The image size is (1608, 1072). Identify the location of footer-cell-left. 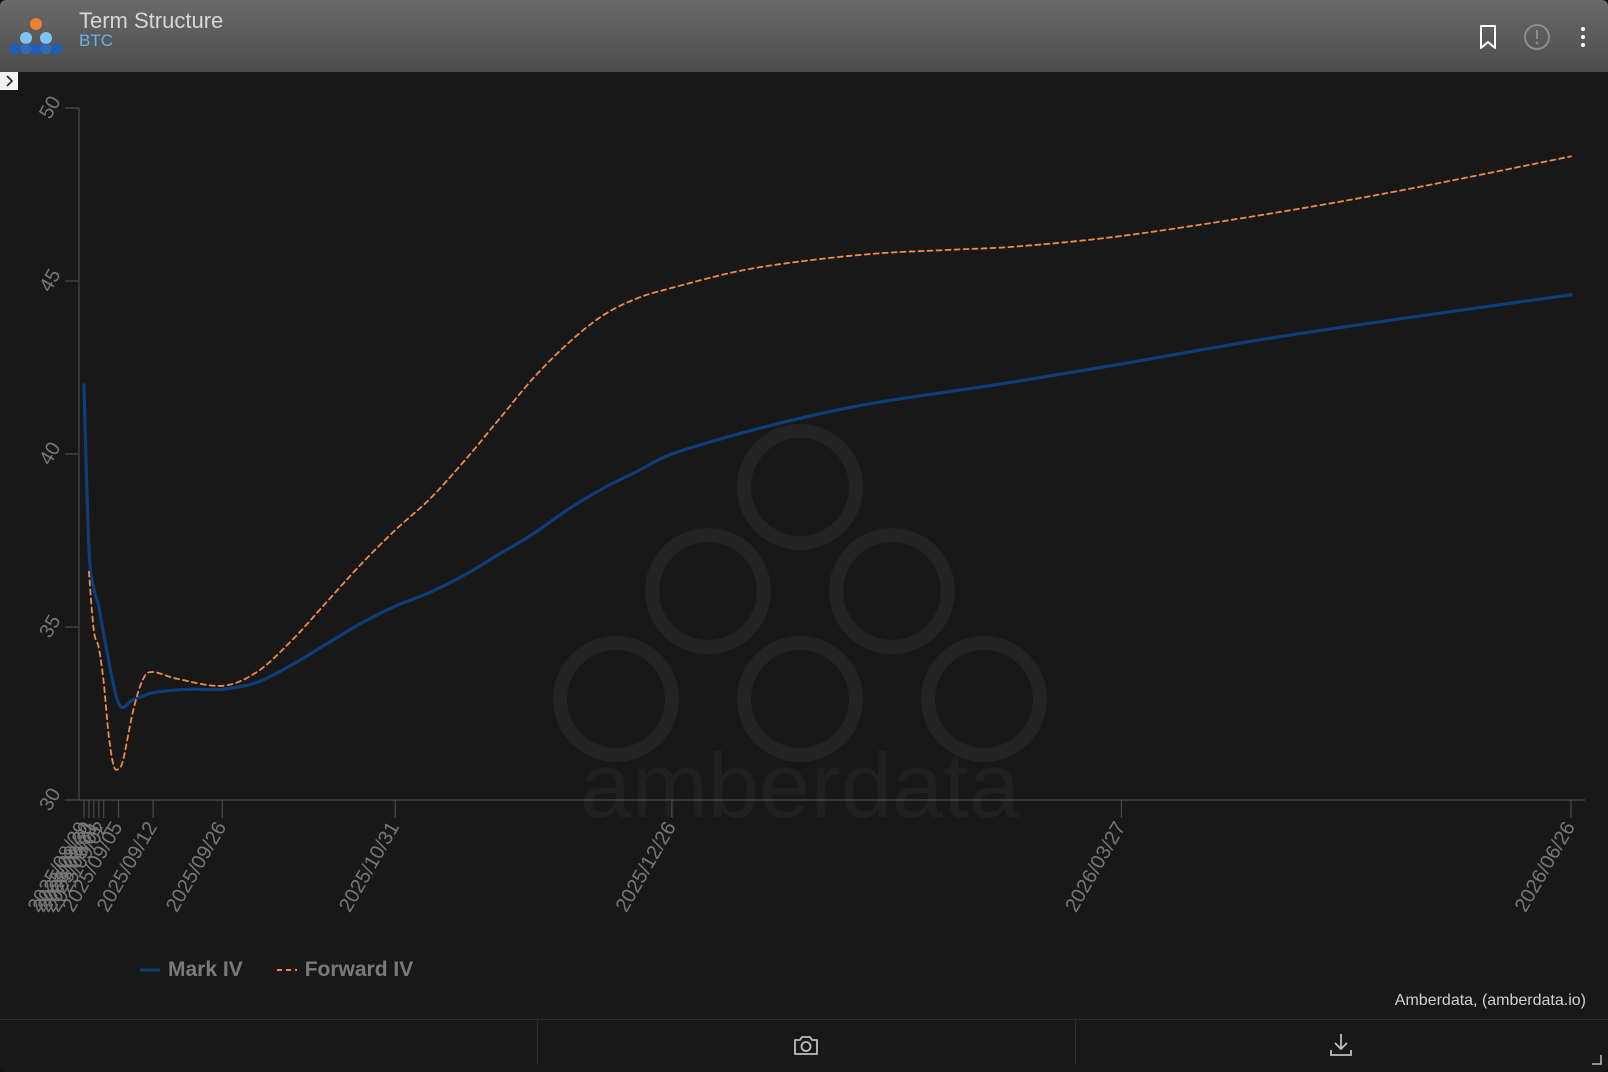
(269, 1042).